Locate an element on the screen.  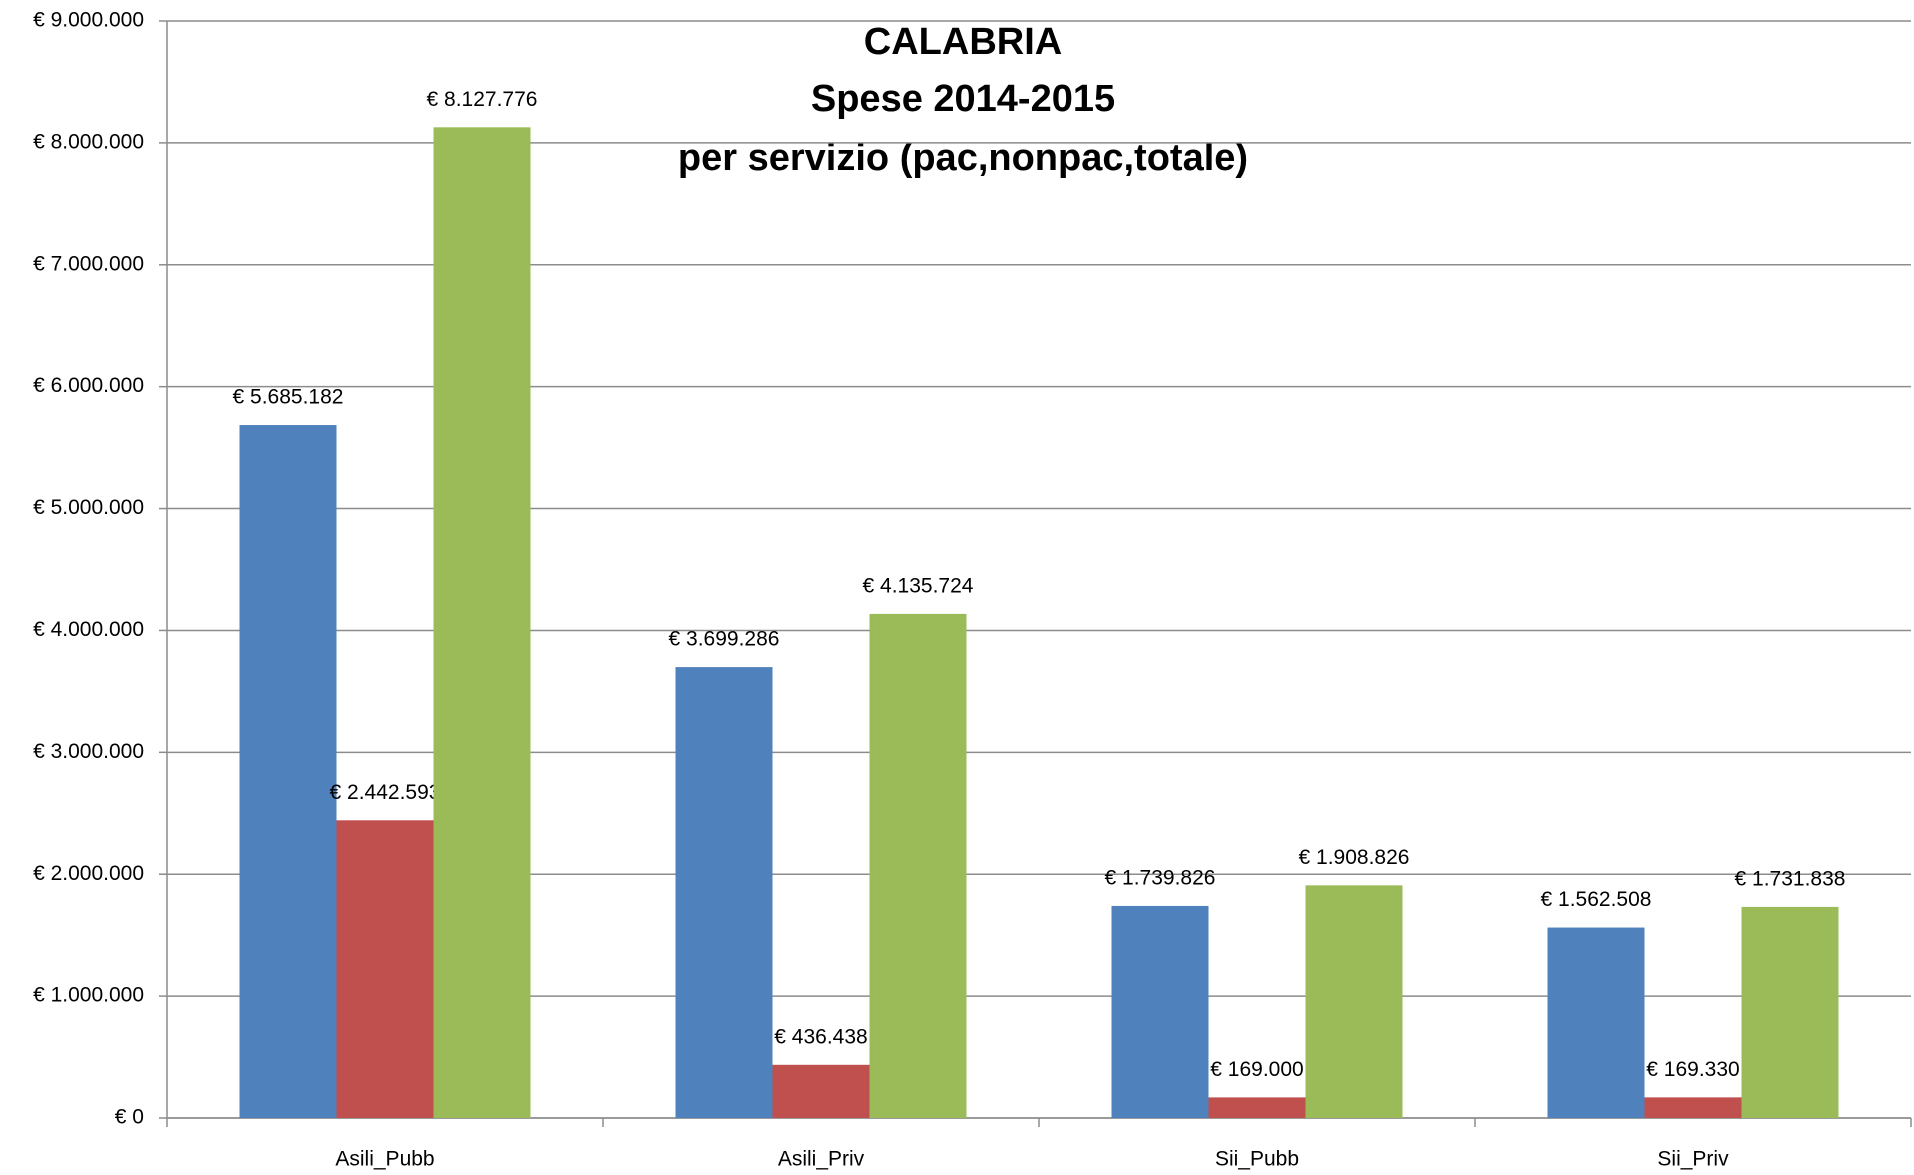
data-label: € 1.731.838 is located at coordinates (1790, 878).